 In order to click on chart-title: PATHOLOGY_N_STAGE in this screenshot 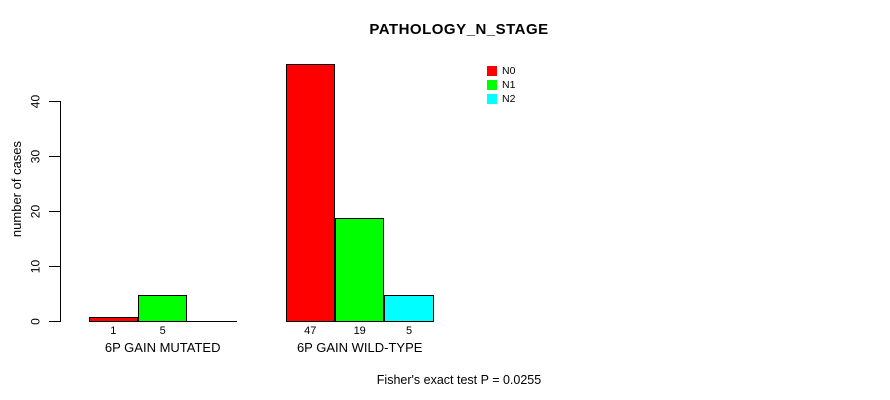, I will do `click(459, 29)`.